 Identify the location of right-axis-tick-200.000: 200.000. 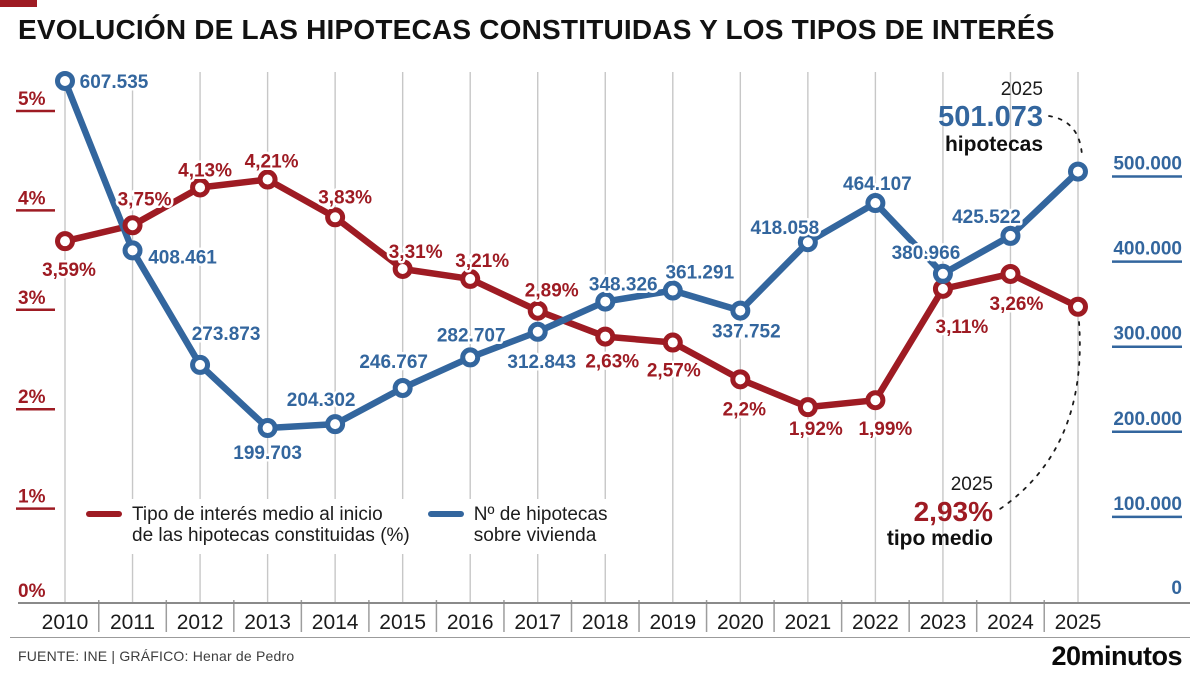
(1147, 419).